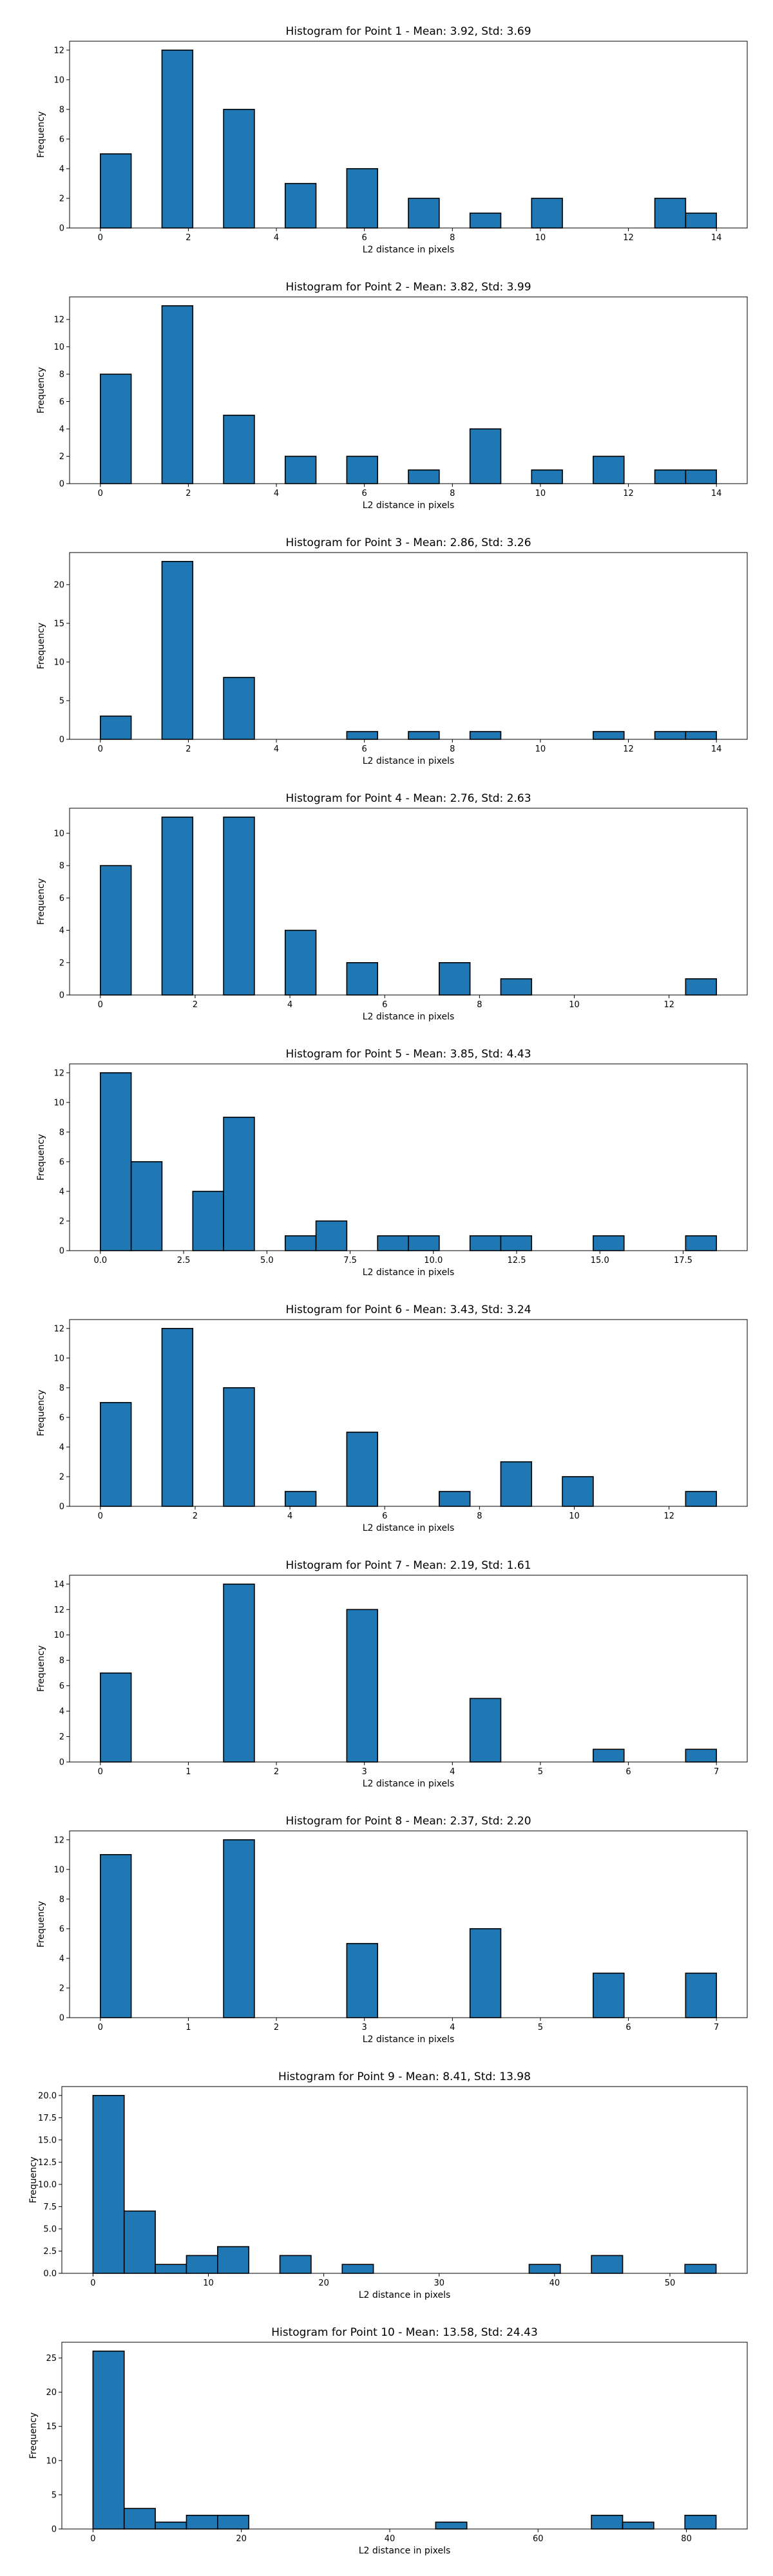  Describe the element at coordinates (364, 2028) in the screenshot. I see `x-tick-label: 3` at that location.